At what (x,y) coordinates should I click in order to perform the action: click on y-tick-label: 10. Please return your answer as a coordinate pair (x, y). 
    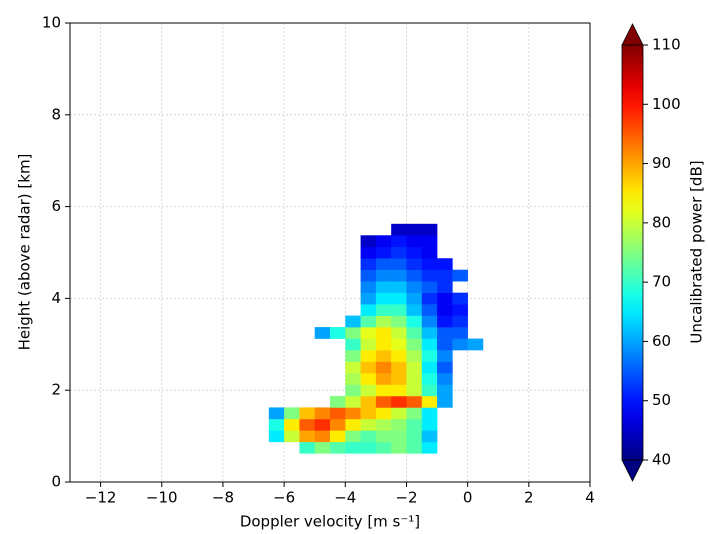
    Looking at the image, I should click on (51, 23).